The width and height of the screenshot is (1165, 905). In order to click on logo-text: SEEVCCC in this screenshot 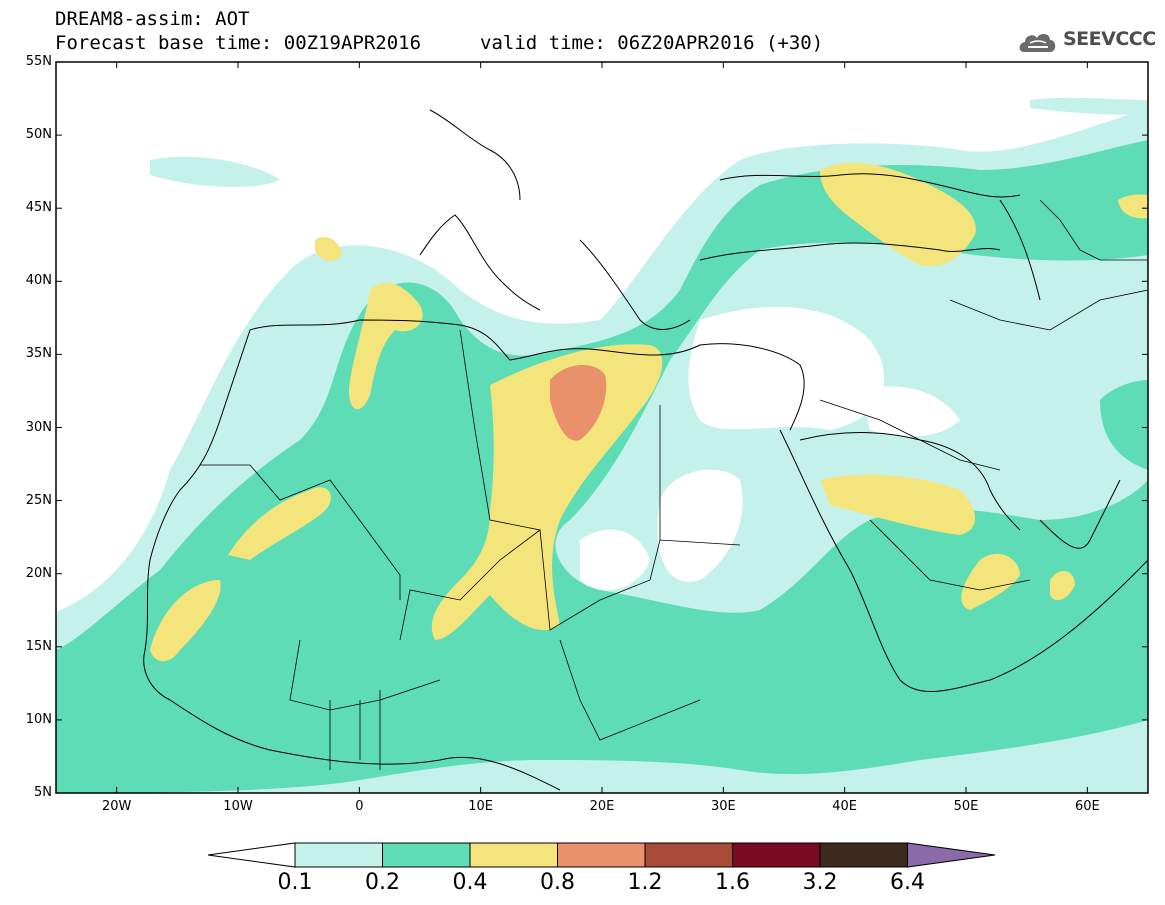, I will do `click(1109, 39)`.